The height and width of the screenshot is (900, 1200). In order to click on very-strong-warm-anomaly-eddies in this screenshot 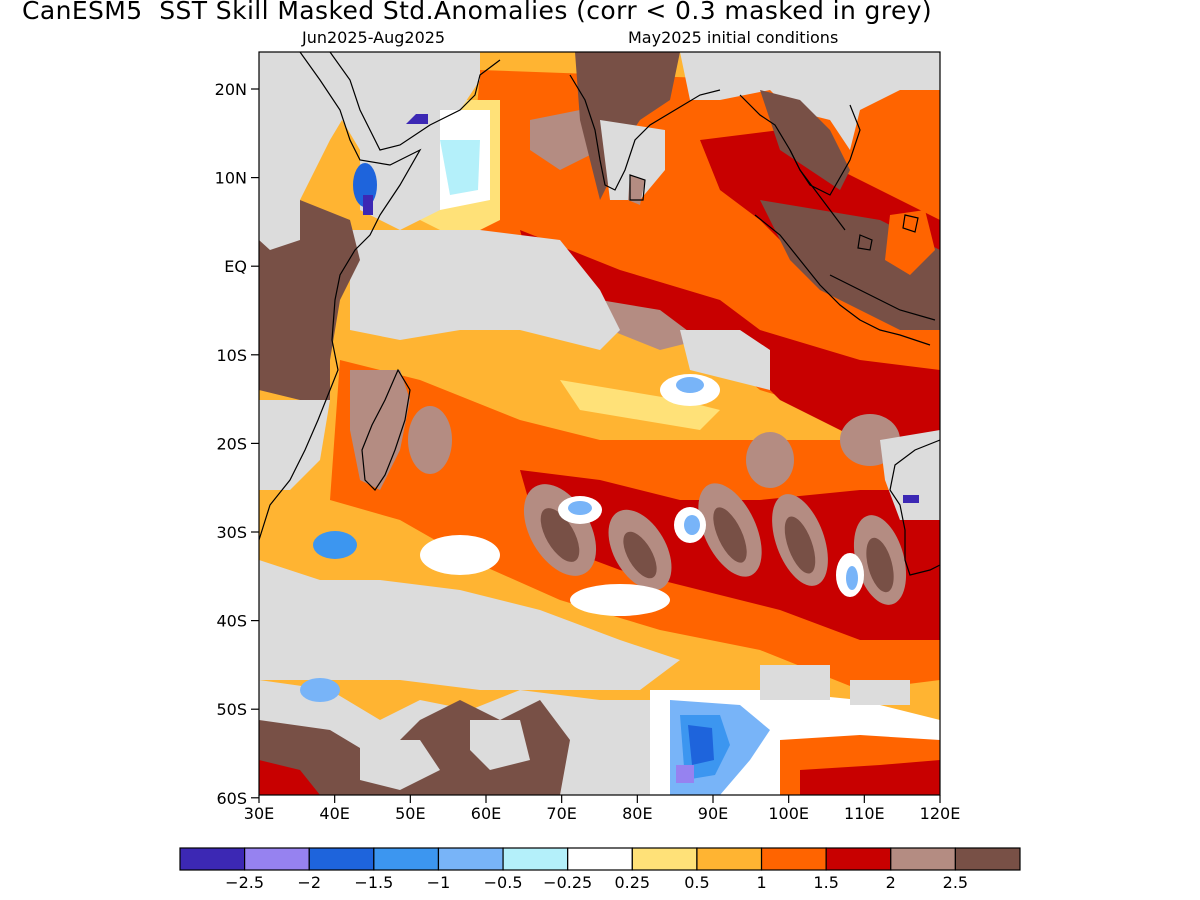, I will do `click(717, 550)`.